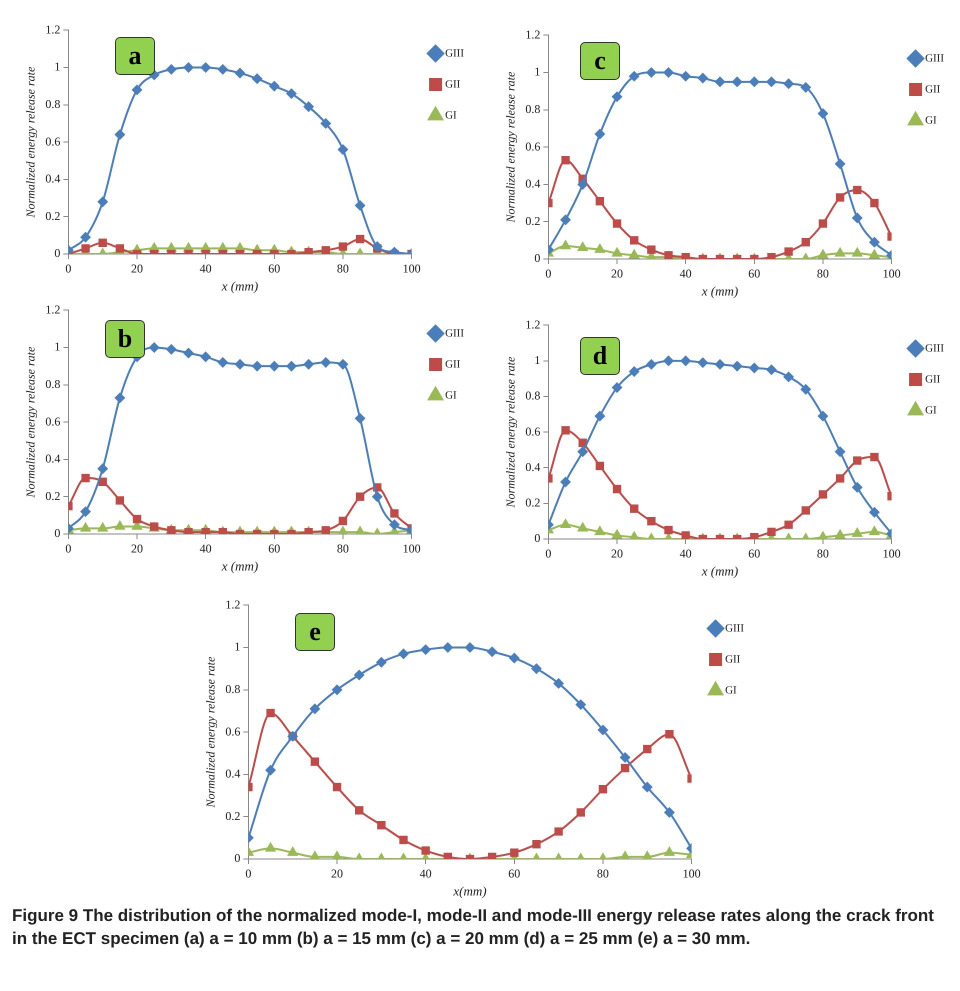 This screenshot has height=991, width=960. What do you see at coordinates (315, 632) in the screenshot?
I see `annotation: e` at bounding box center [315, 632].